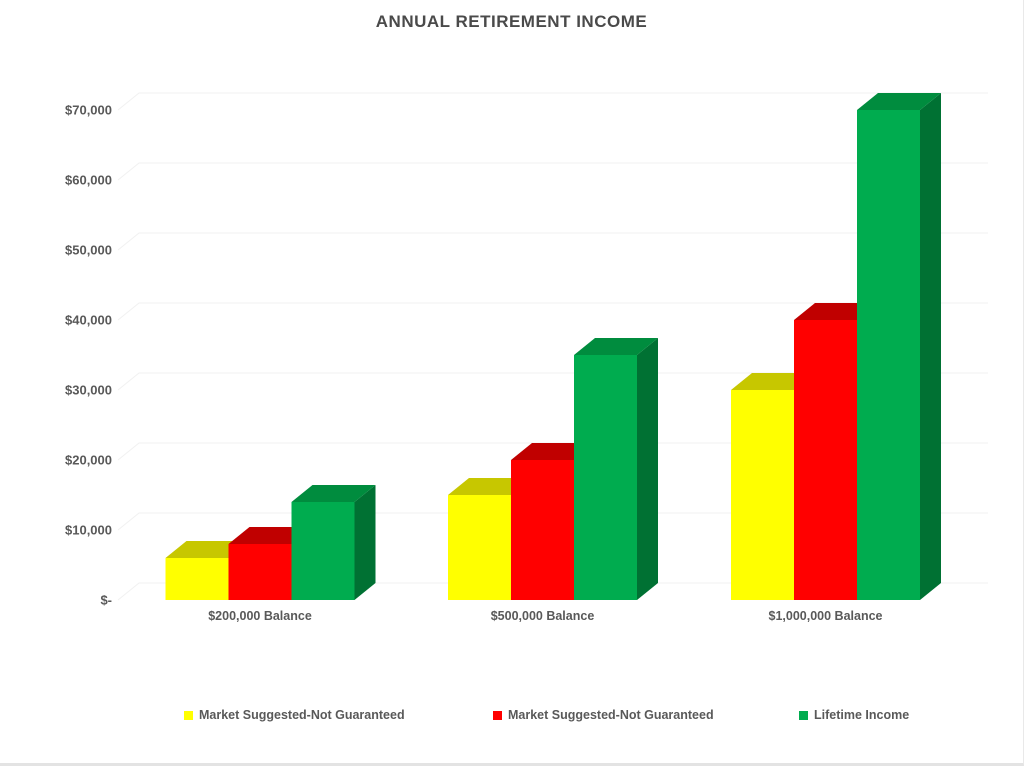 This screenshot has width=1024, height=766. What do you see at coordinates (88, 320) in the screenshot?
I see `y-axis-label: $40,000` at bounding box center [88, 320].